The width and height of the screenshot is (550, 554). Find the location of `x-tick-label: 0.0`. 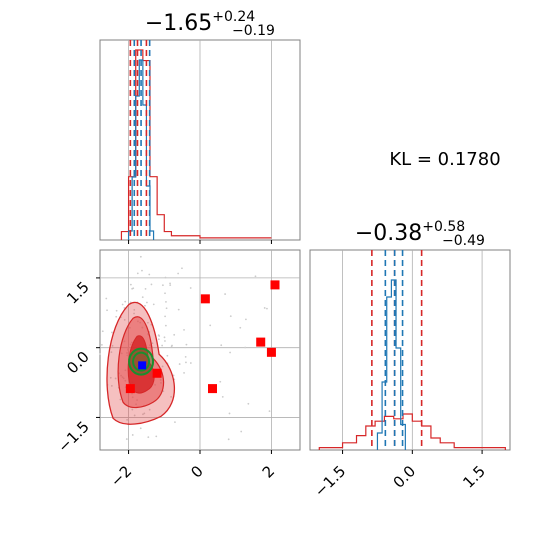

x-tick-label: 0.0 is located at coordinates (405, 477).